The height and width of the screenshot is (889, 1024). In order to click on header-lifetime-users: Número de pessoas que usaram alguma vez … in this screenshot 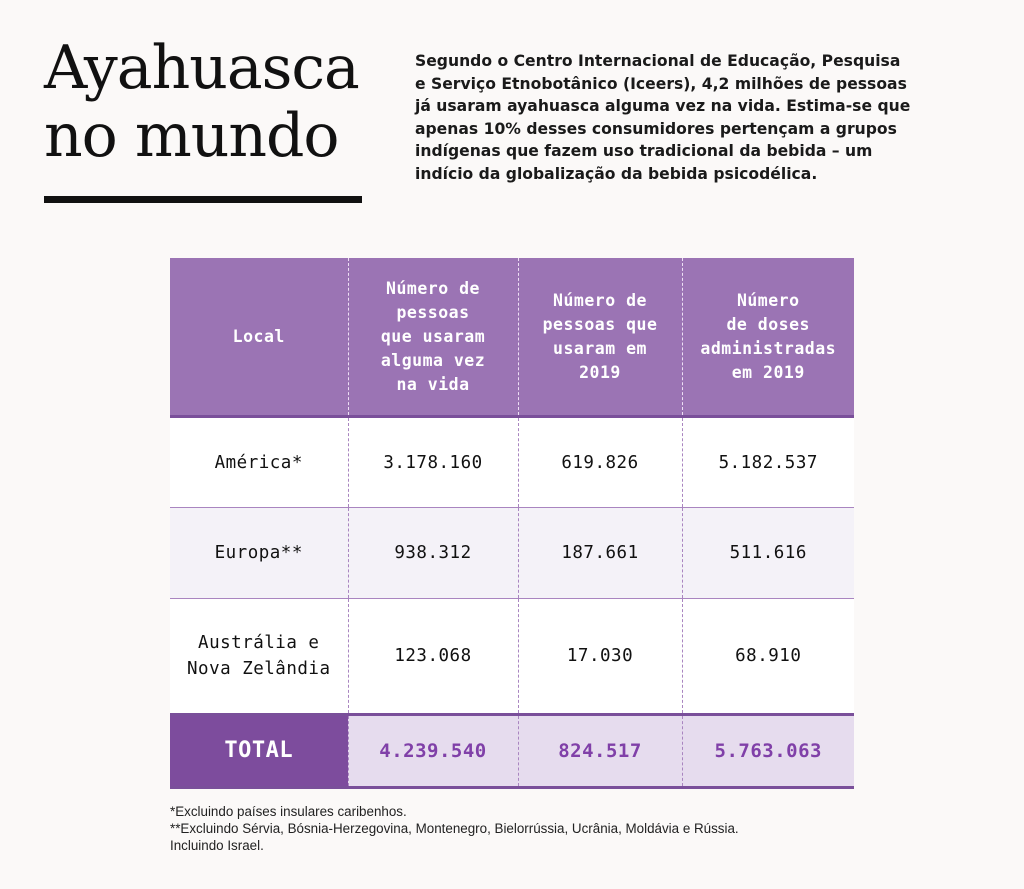, I will do `click(432, 338)`.